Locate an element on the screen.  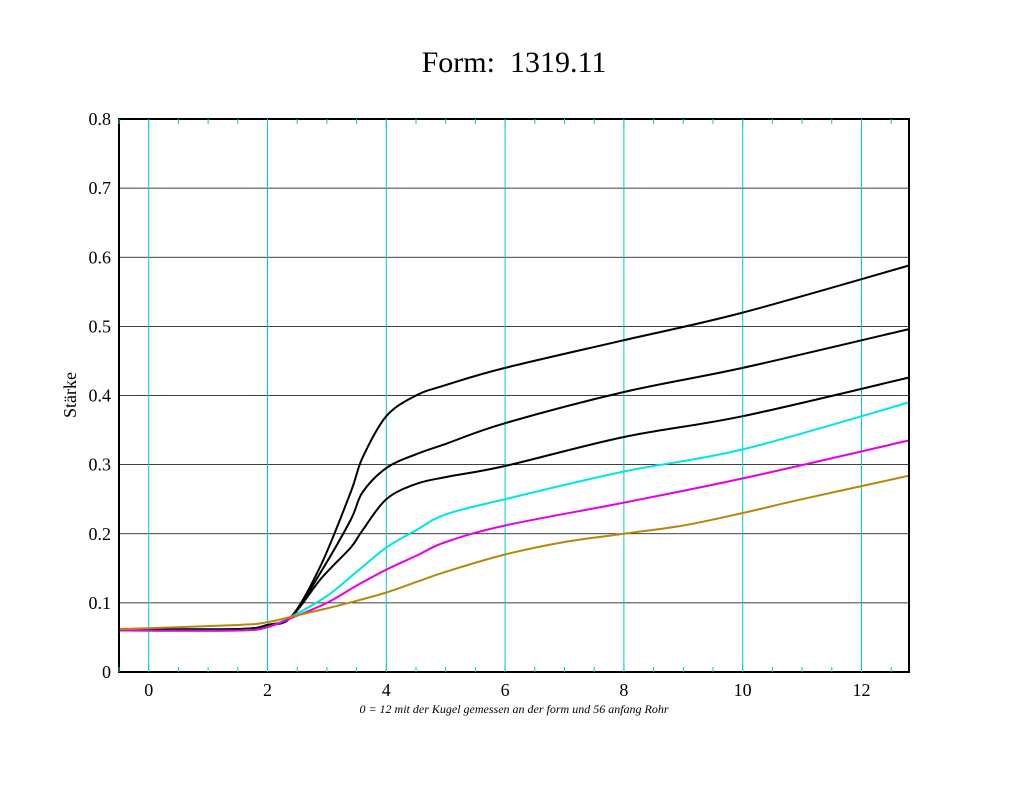
y-tick-label: 0.2 is located at coordinates (100, 534).